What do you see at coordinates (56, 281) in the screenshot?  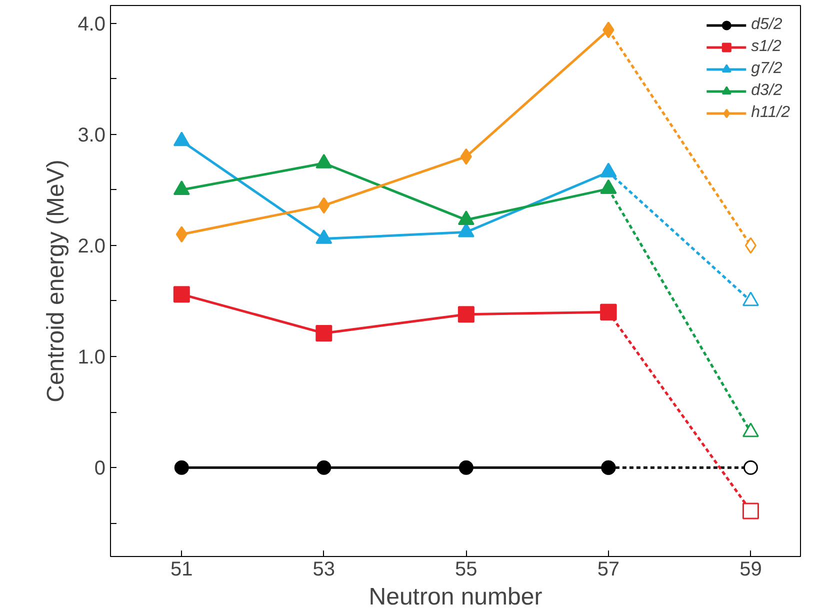 I see `y-axis-title: Centroid energy (MeV)` at bounding box center [56, 281].